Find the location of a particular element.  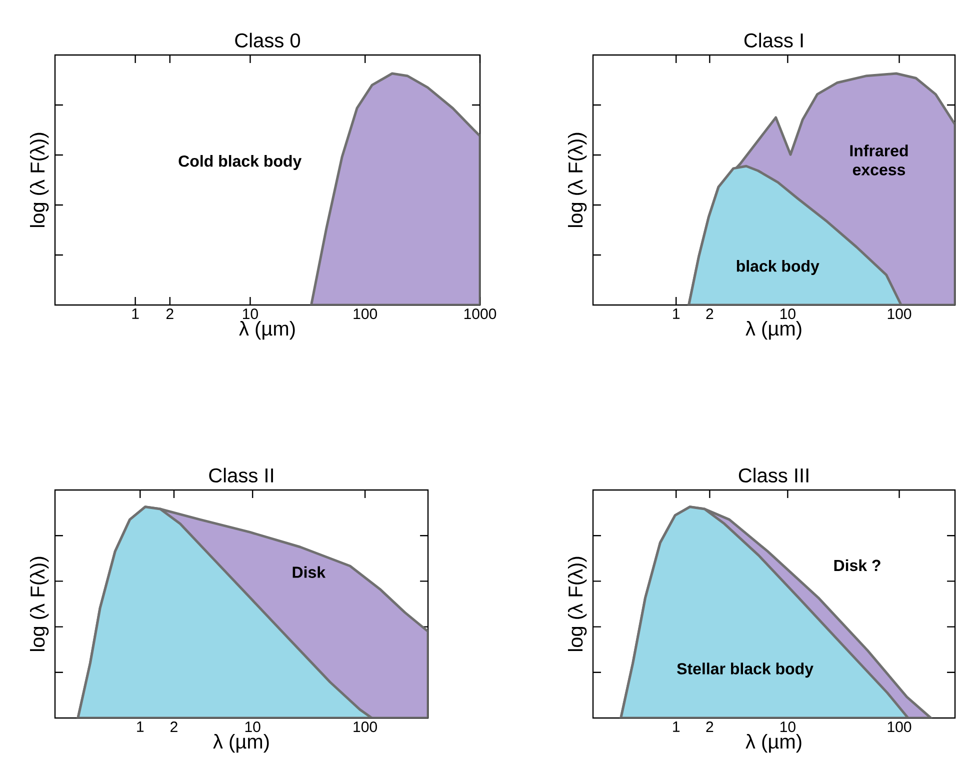

series-label: Disk is located at coordinates (309, 572).